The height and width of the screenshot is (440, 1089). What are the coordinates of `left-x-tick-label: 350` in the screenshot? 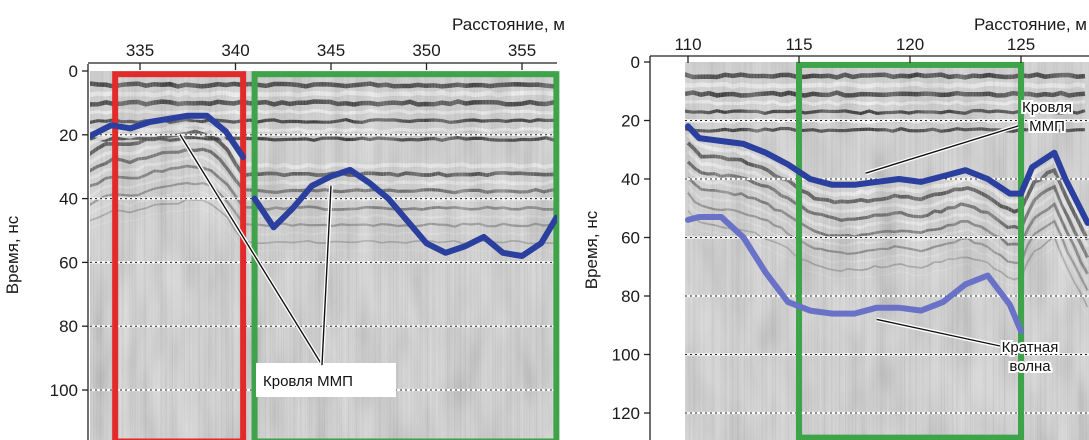 It's located at (426, 50).